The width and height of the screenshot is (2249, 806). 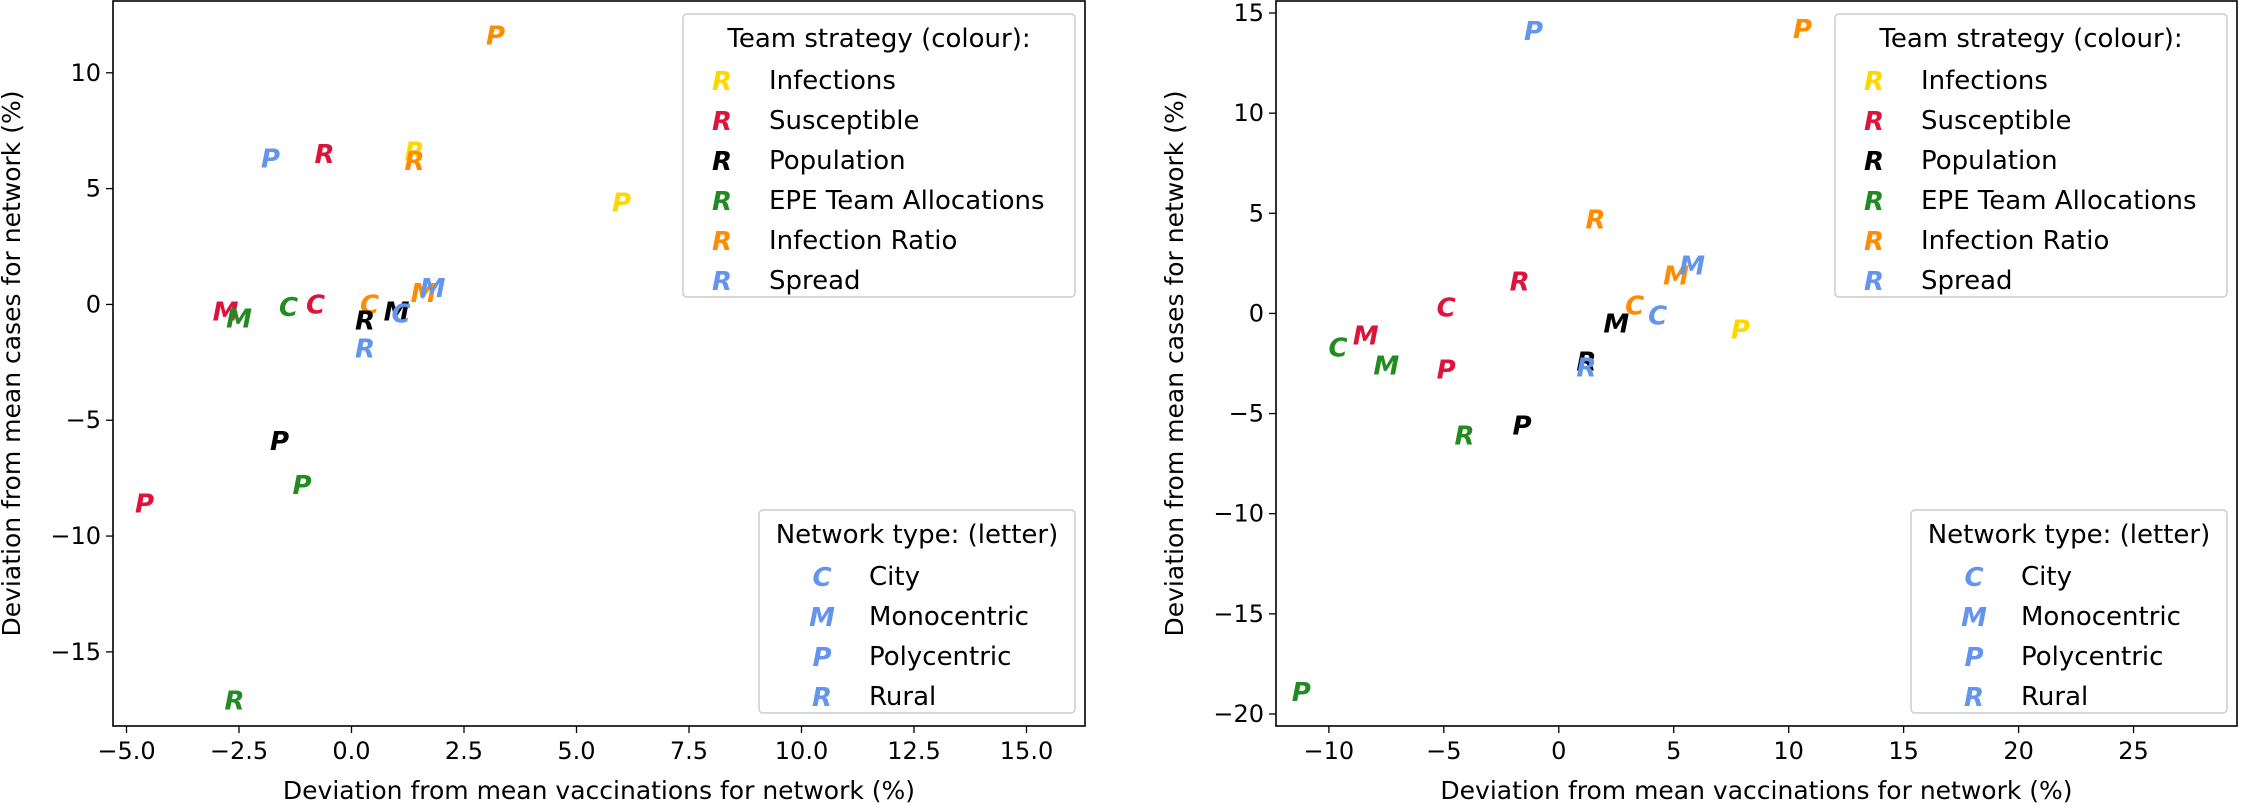 What do you see at coordinates (1248, 13) in the screenshot?
I see `y-tick-label: 15` at bounding box center [1248, 13].